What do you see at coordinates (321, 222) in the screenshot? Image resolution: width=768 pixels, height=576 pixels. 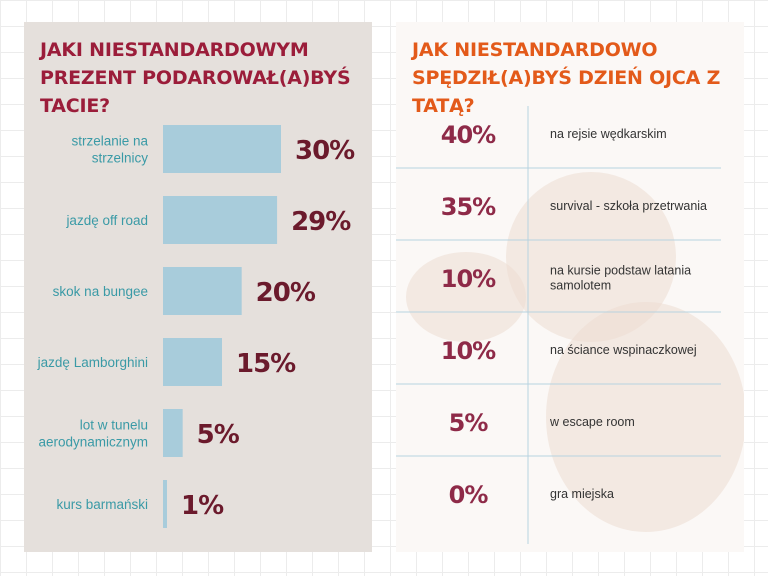 I see `value-label: 29%` at bounding box center [321, 222].